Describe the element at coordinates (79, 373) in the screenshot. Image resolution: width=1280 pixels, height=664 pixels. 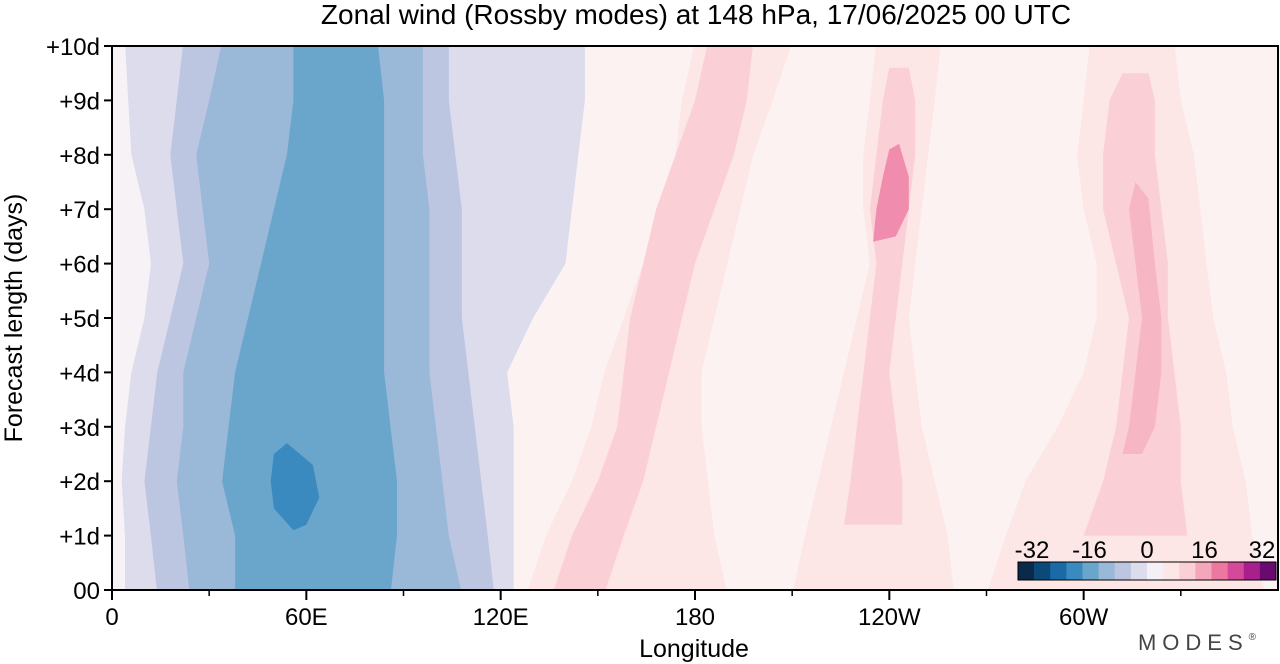
I see `y-tick-label: +4d` at that location.